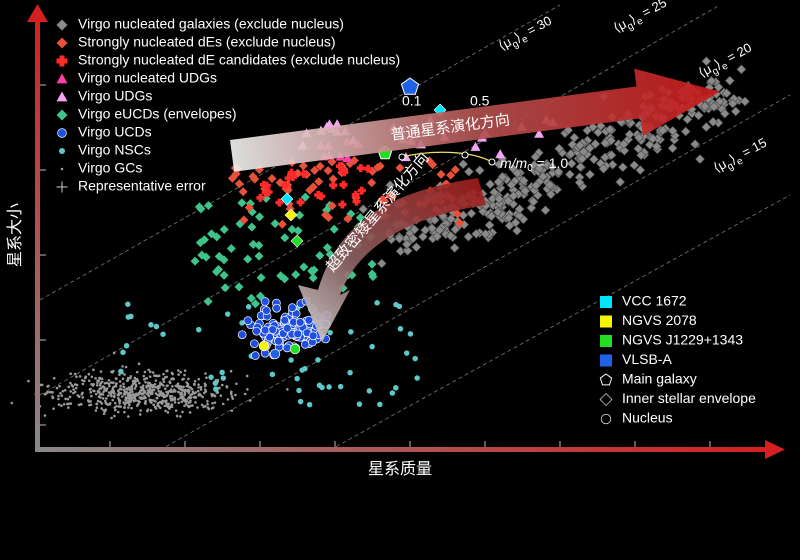 The height and width of the screenshot is (560, 800). Describe the element at coordinates (492, 162) in the screenshot. I see `ratio-point` at that location.